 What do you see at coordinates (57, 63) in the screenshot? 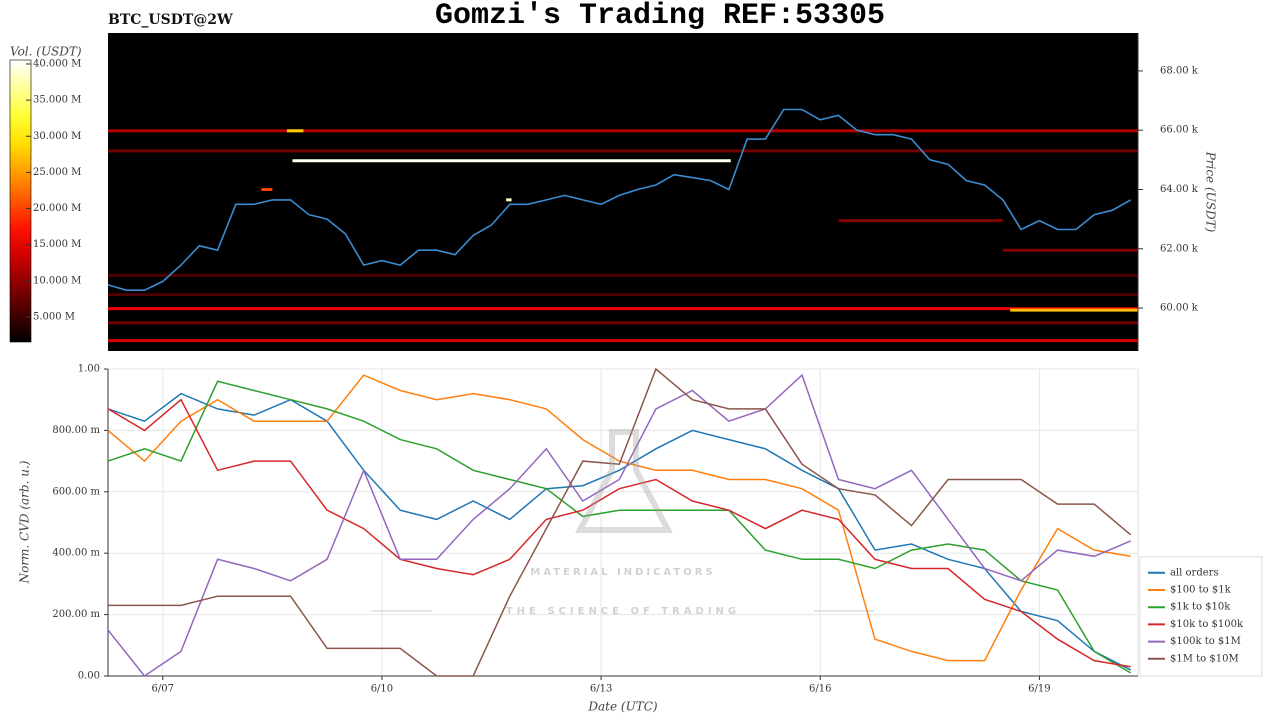
I see `colorbar-tick-label: 40.000 M` at bounding box center [57, 63].